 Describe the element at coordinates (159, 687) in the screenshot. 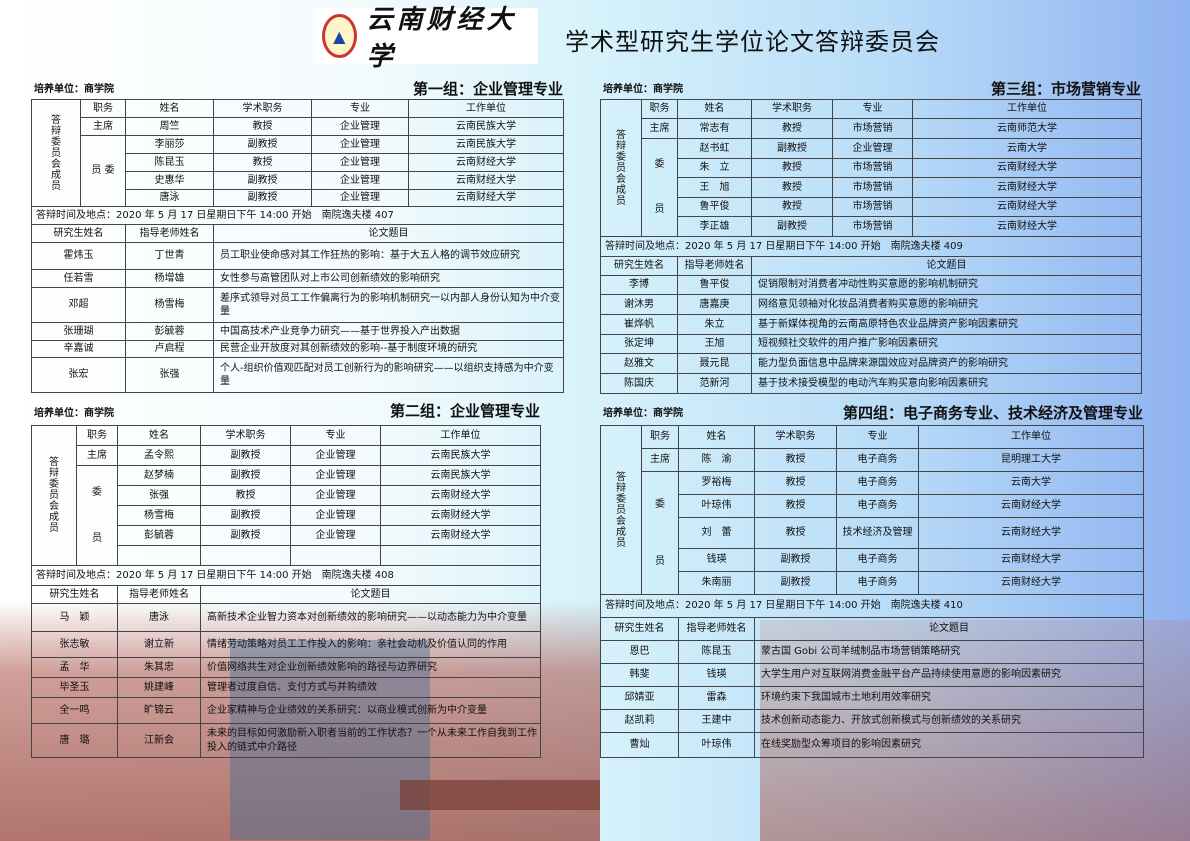

I see `advisor-name: 姚建峰` at that location.